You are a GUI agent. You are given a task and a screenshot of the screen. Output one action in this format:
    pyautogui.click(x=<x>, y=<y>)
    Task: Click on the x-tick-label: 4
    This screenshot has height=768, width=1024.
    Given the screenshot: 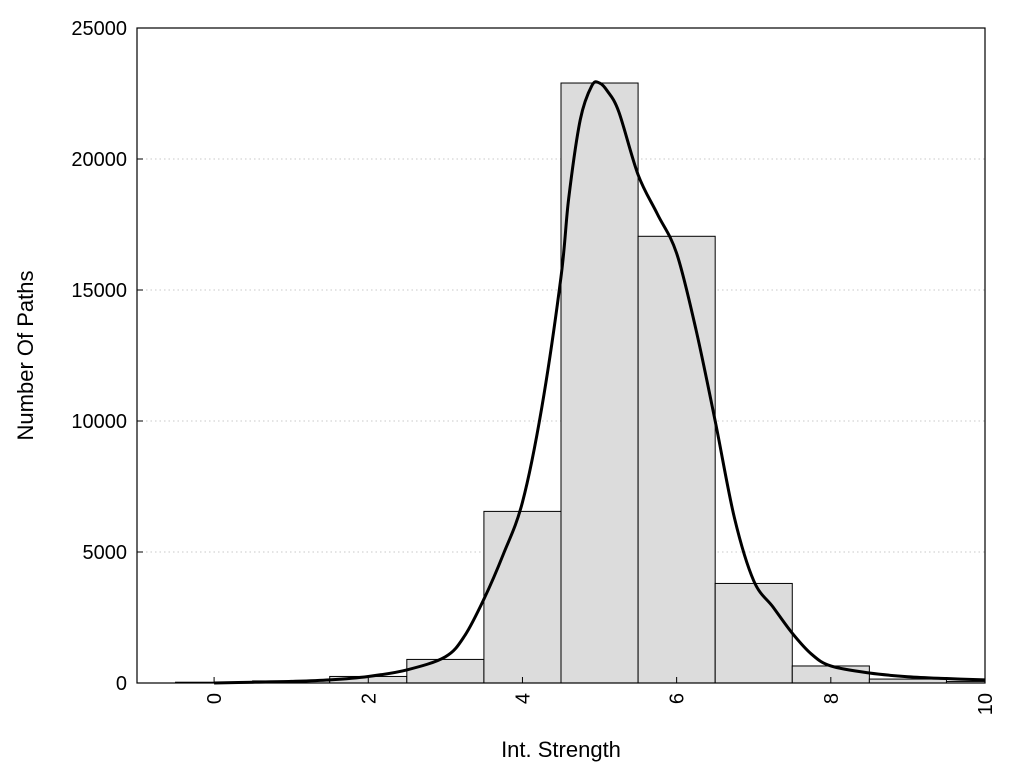 What is the action you would take?
    pyautogui.click(x=523, y=698)
    